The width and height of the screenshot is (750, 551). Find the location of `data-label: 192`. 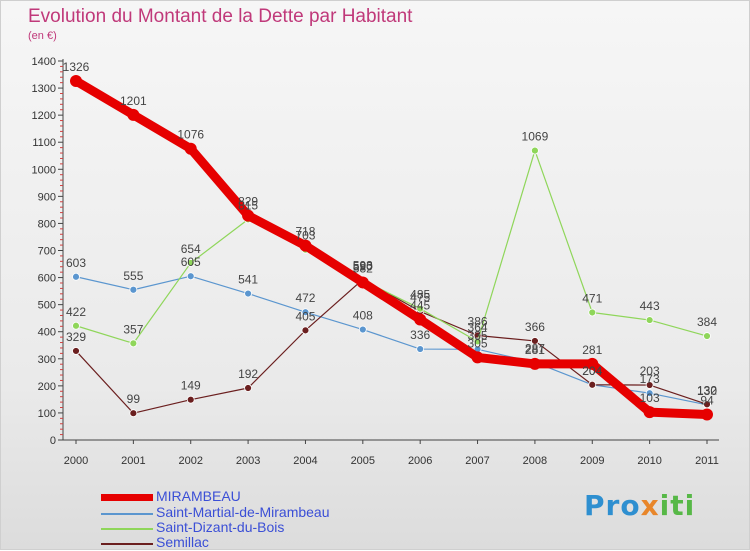

data-label: 192 is located at coordinates (248, 374).